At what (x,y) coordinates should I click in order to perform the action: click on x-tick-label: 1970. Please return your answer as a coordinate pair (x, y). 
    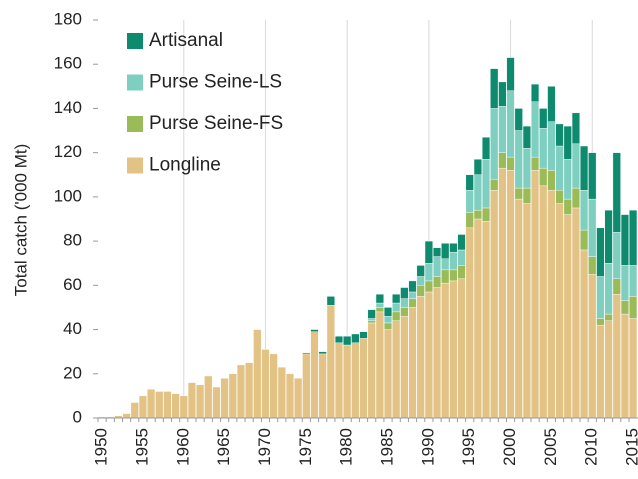
    Looking at the image, I should click on (264, 447).